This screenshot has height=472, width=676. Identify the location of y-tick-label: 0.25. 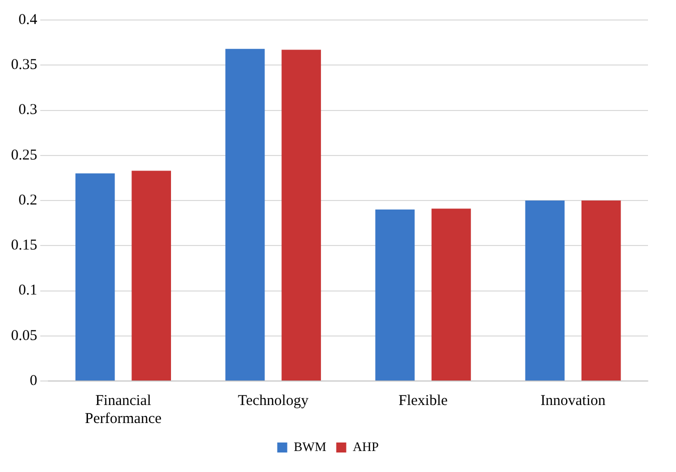
(24, 155).